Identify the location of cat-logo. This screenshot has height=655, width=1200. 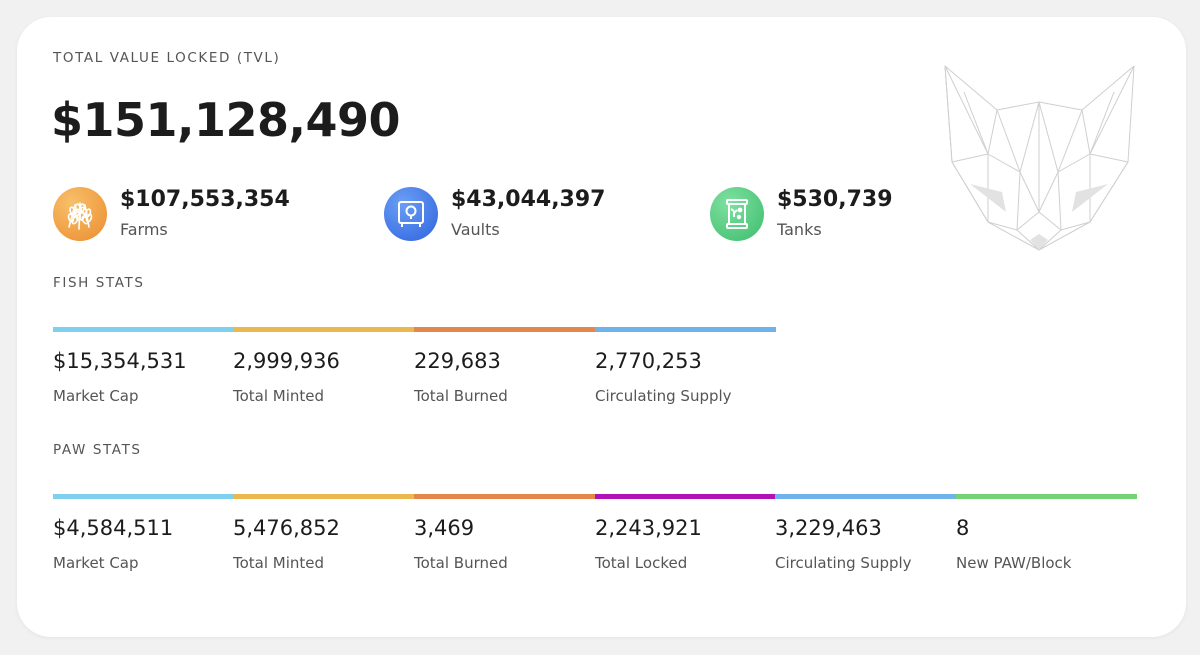
(1039, 161).